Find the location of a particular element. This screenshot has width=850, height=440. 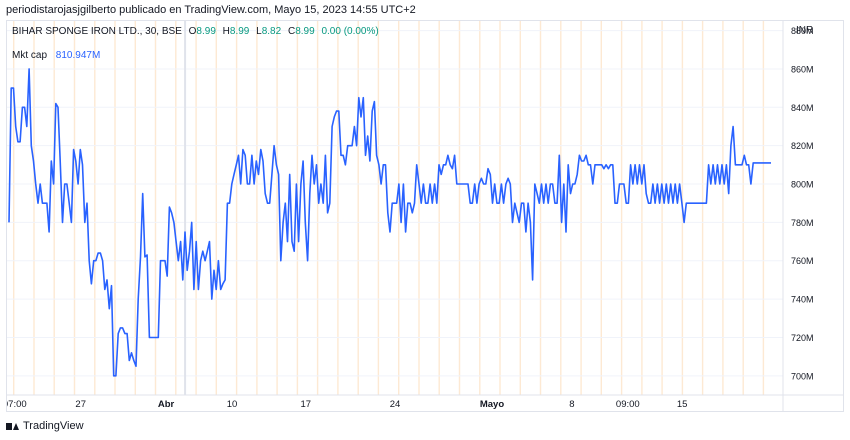

y-tick-label: 820M is located at coordinates (802, 146).